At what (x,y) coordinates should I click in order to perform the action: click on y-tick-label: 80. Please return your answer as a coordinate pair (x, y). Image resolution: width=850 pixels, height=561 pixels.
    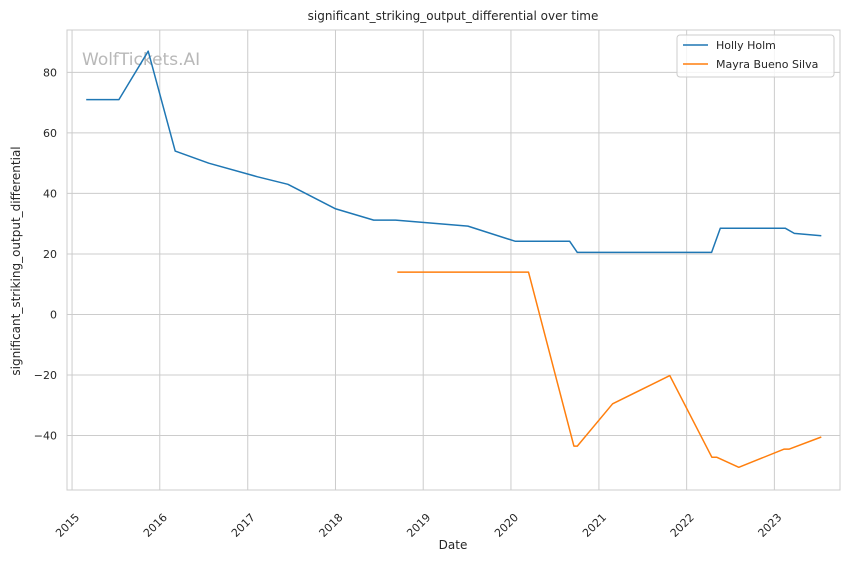
    Looking at the image, I should click on (50, 72).